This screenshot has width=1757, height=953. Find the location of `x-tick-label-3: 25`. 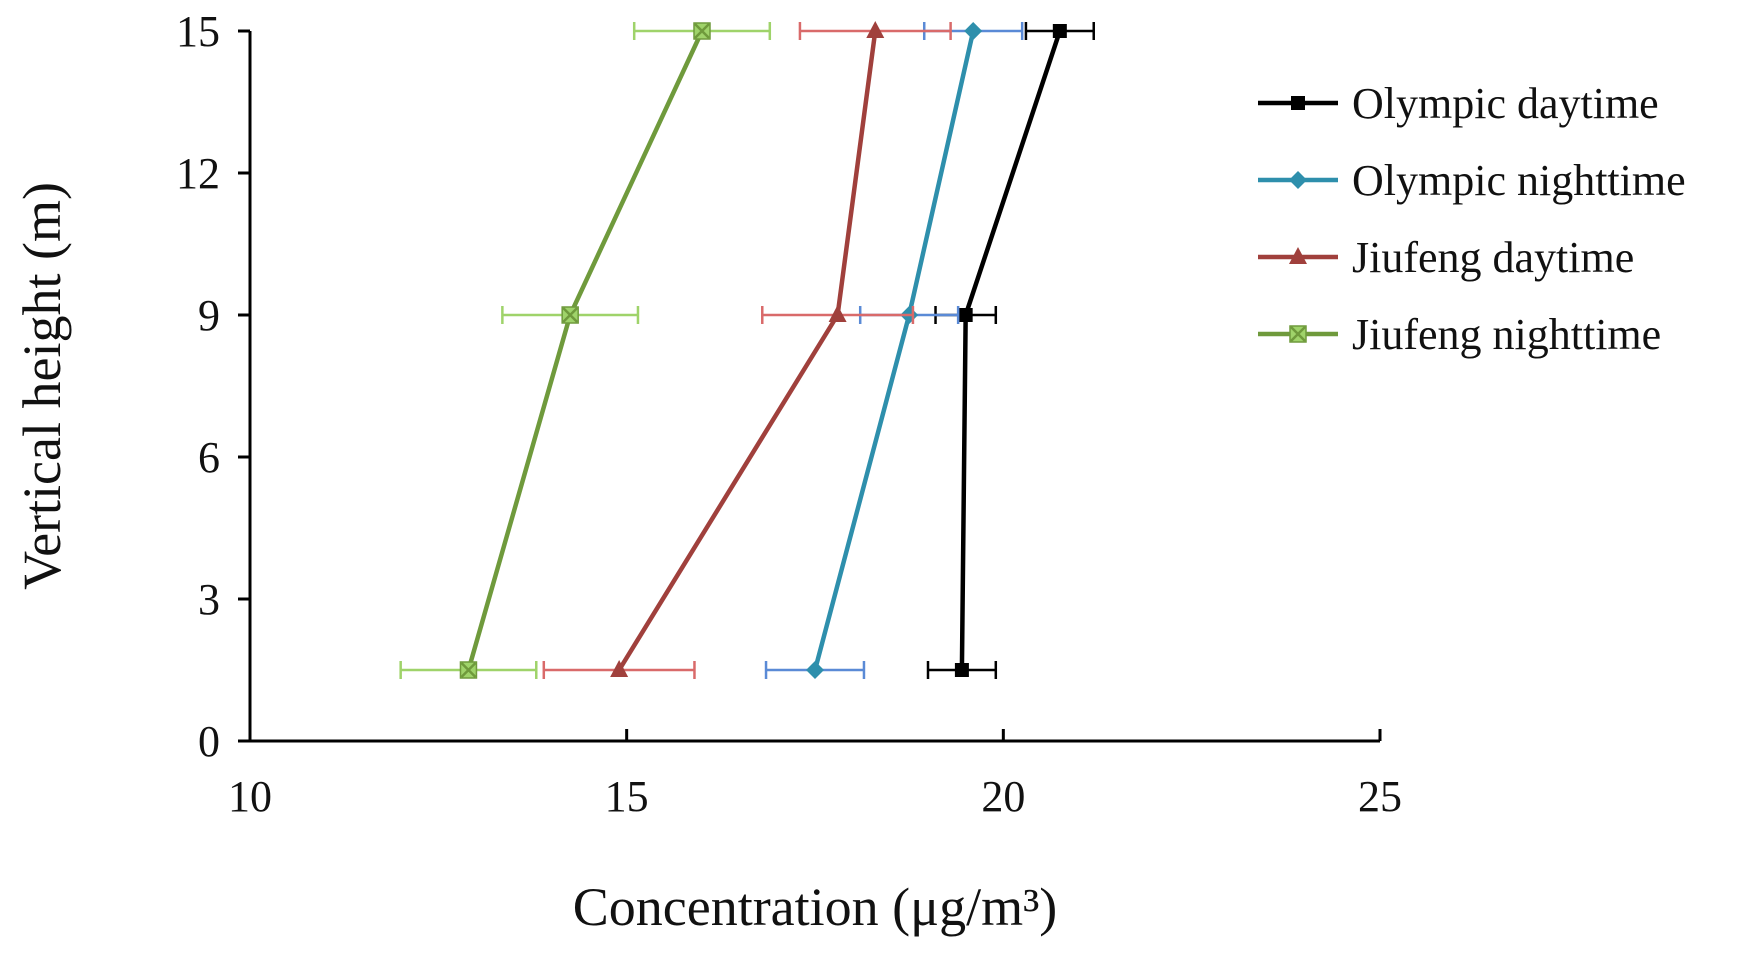

x-tick-label-3: 25 is located at coordinates (1380, 796).